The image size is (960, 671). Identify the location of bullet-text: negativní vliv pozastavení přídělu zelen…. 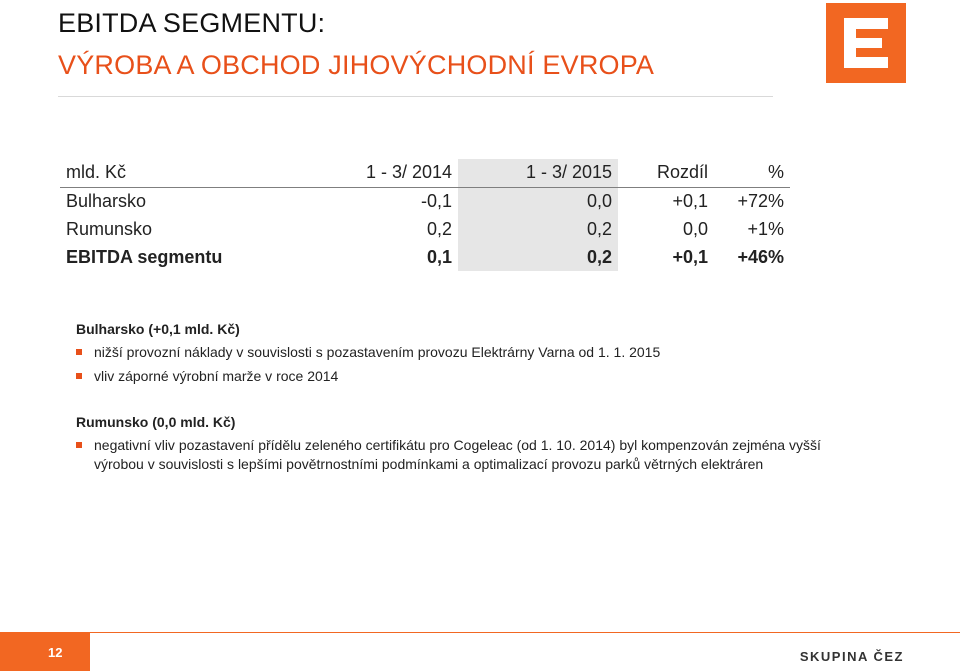
(457, 454).